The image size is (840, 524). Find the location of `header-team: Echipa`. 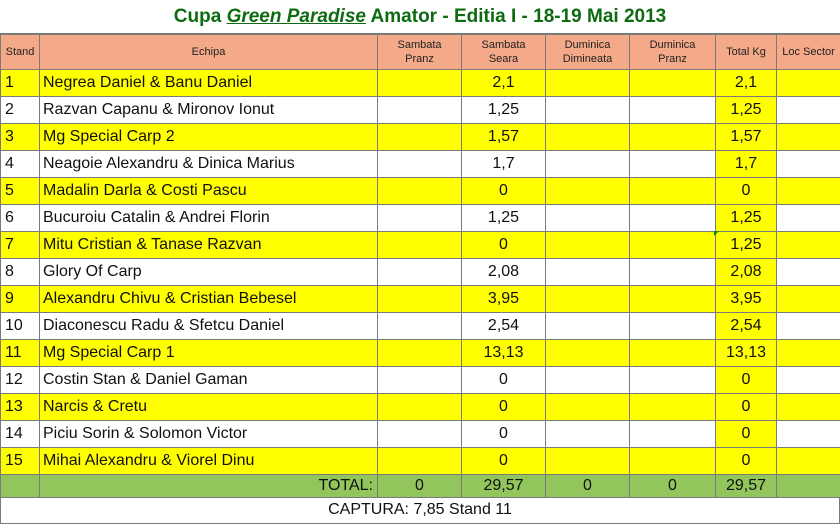

header-team: Echipa is located at coordinates (208, 52).